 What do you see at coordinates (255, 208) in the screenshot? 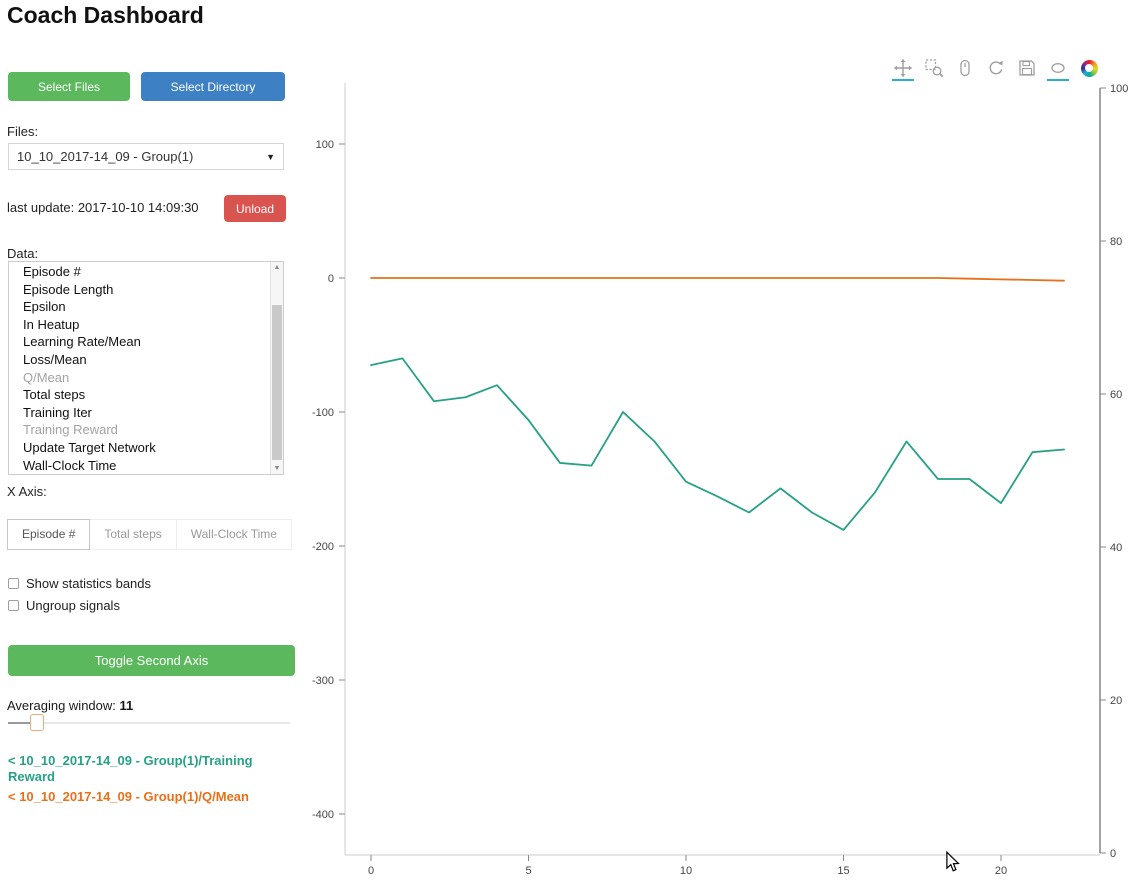
I see `unload-button: Unload` at bounding box center [255, 208].